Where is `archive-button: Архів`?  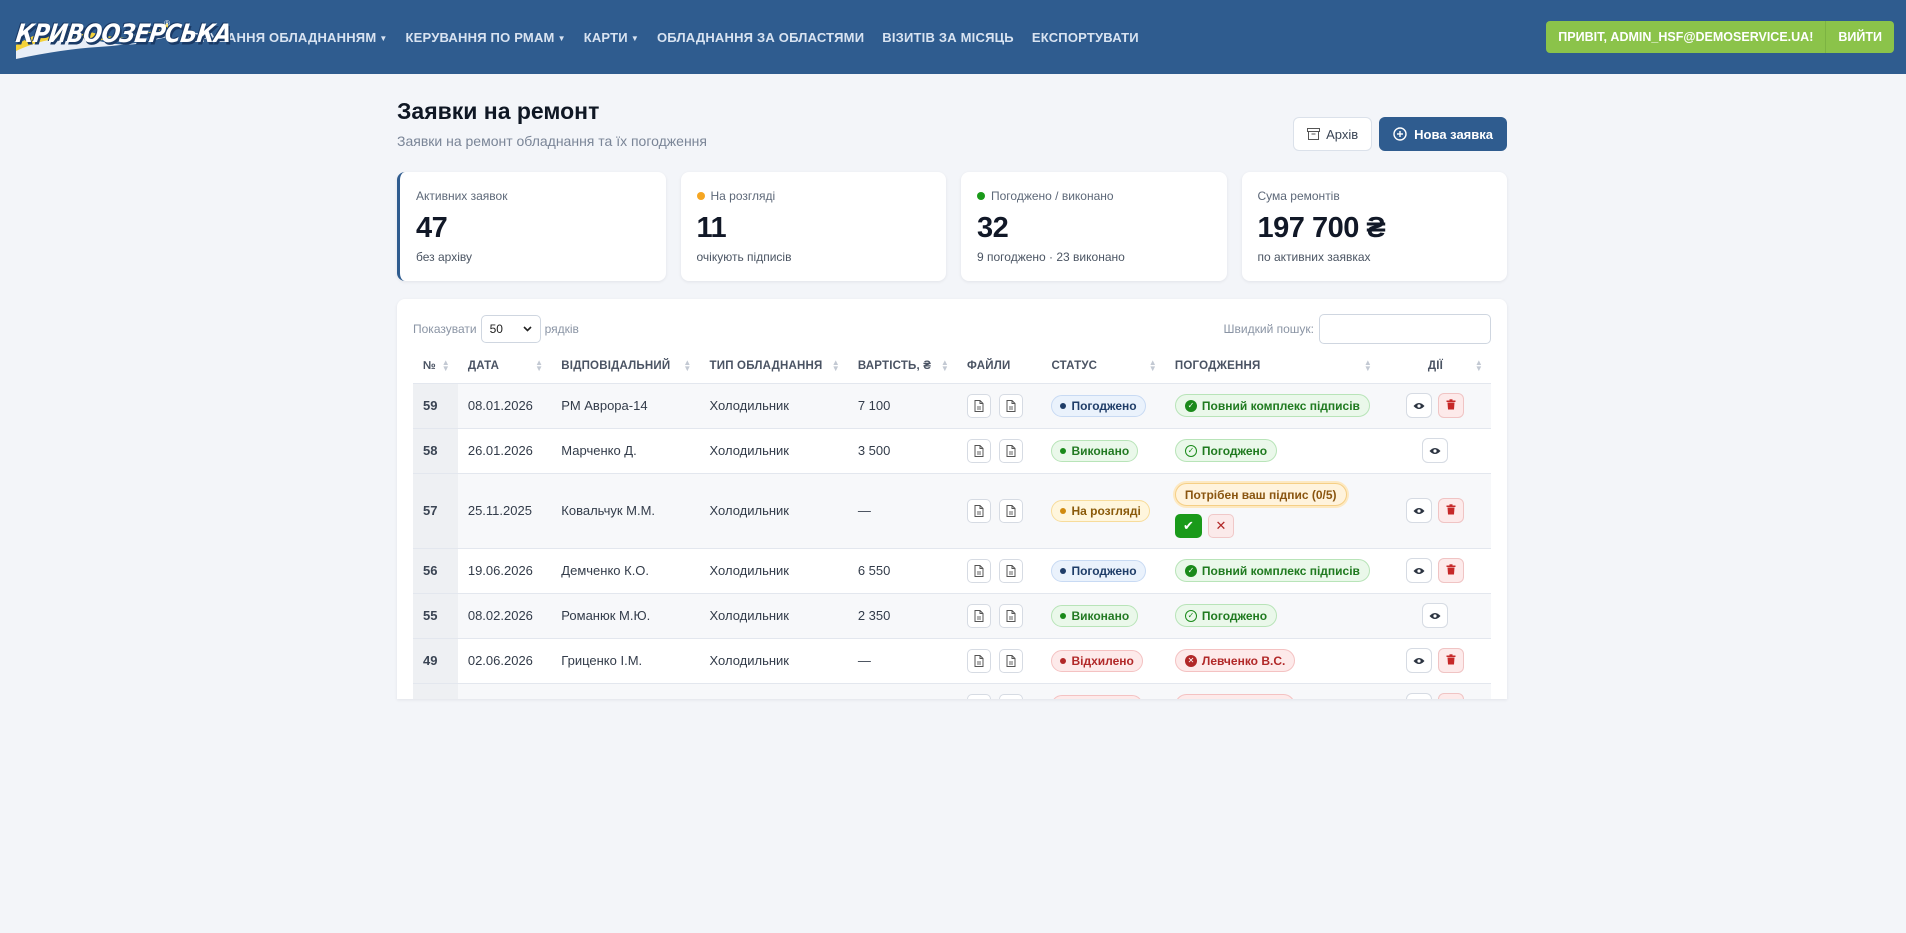
archive-button: Архів is located at coordinates (1333, 134).